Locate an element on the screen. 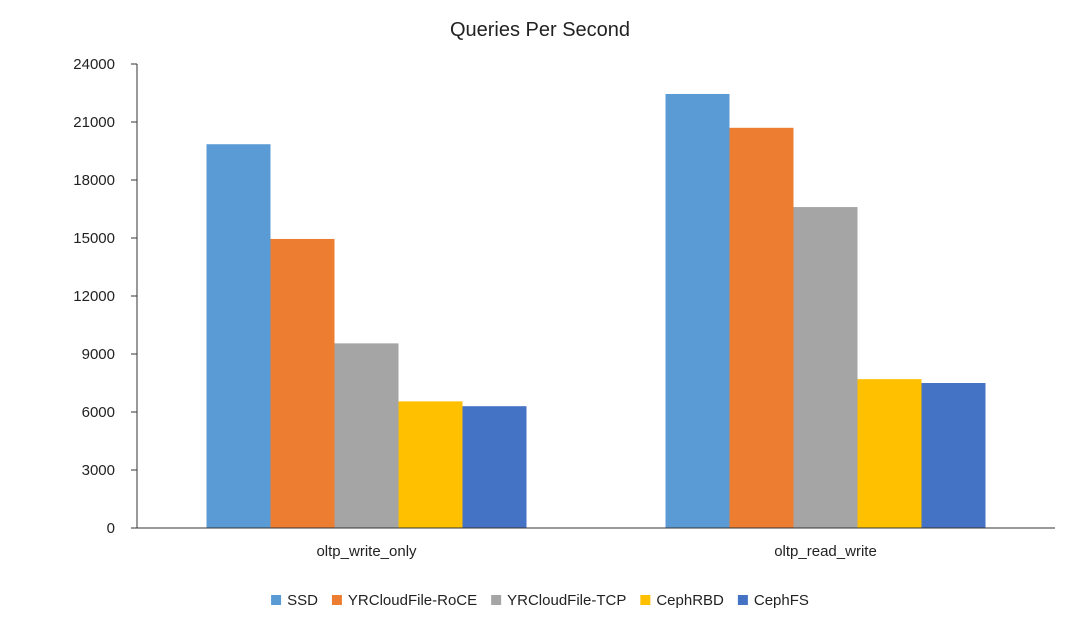 Image resolution: width=1080 pixels, height=628 pixels. y-tick-label: 15000 is located at coordinates (94, 238).